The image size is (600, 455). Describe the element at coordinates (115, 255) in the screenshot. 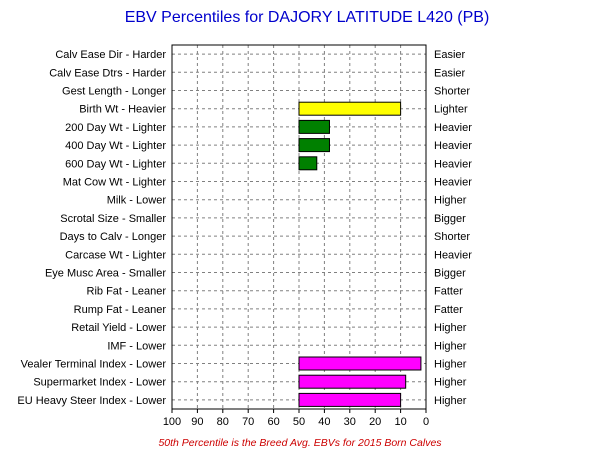

I see `category-label: Carcase Wt - Lighter` at that location.